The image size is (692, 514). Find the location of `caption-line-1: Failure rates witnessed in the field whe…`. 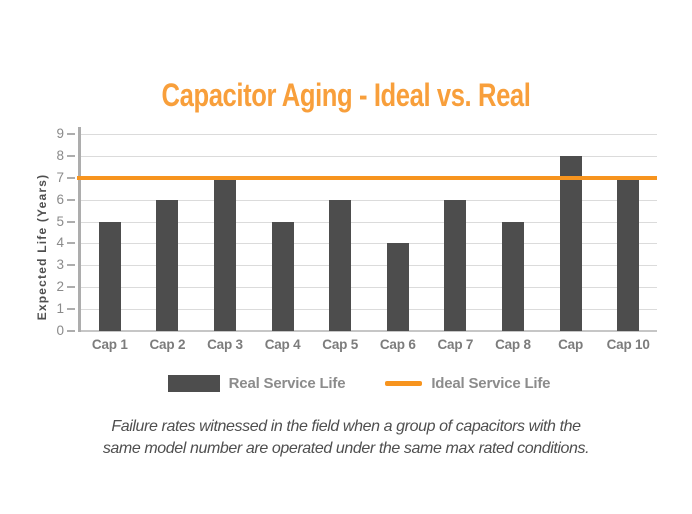

caption-line-1: Failure rates witnessed in the field whe… is located at coordinates (346, 426).